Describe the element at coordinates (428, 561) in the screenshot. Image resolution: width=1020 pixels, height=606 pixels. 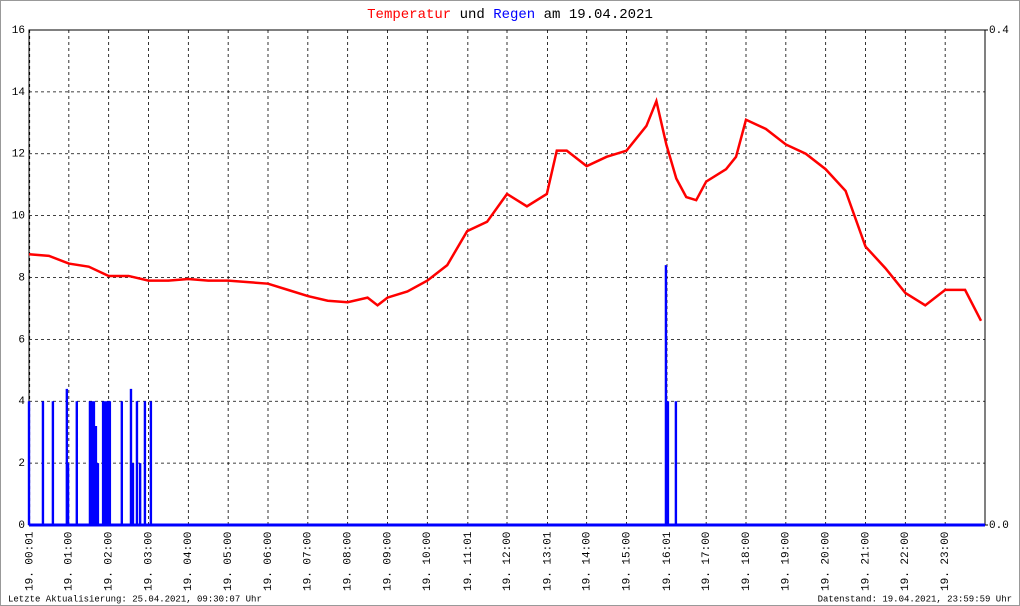
I see `x-tick-label: 19. 10:00` at that location.